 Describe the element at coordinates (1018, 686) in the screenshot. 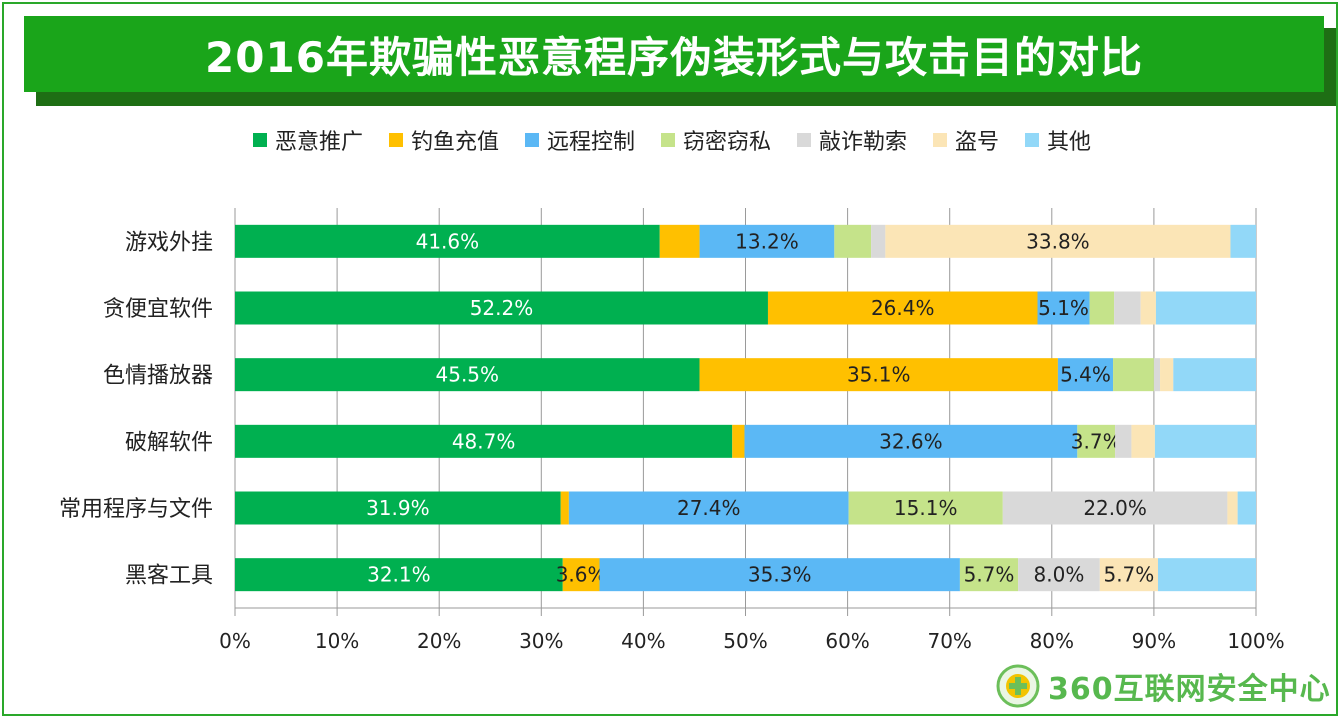

I see `logo-emblem-icon` at that location.